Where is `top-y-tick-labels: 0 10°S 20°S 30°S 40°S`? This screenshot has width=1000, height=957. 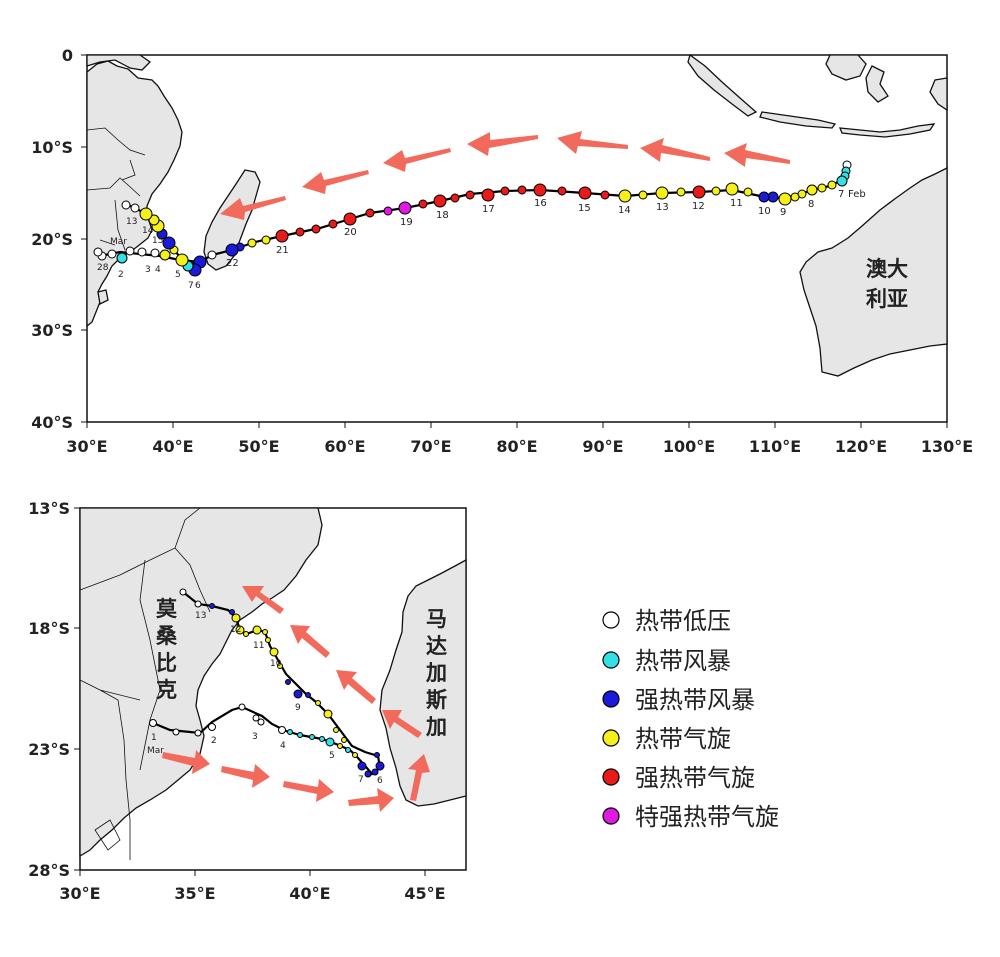 top-y-tick-labels: 0 10°S 20°S 30°S 40°S is located at coordinates (52, 239).